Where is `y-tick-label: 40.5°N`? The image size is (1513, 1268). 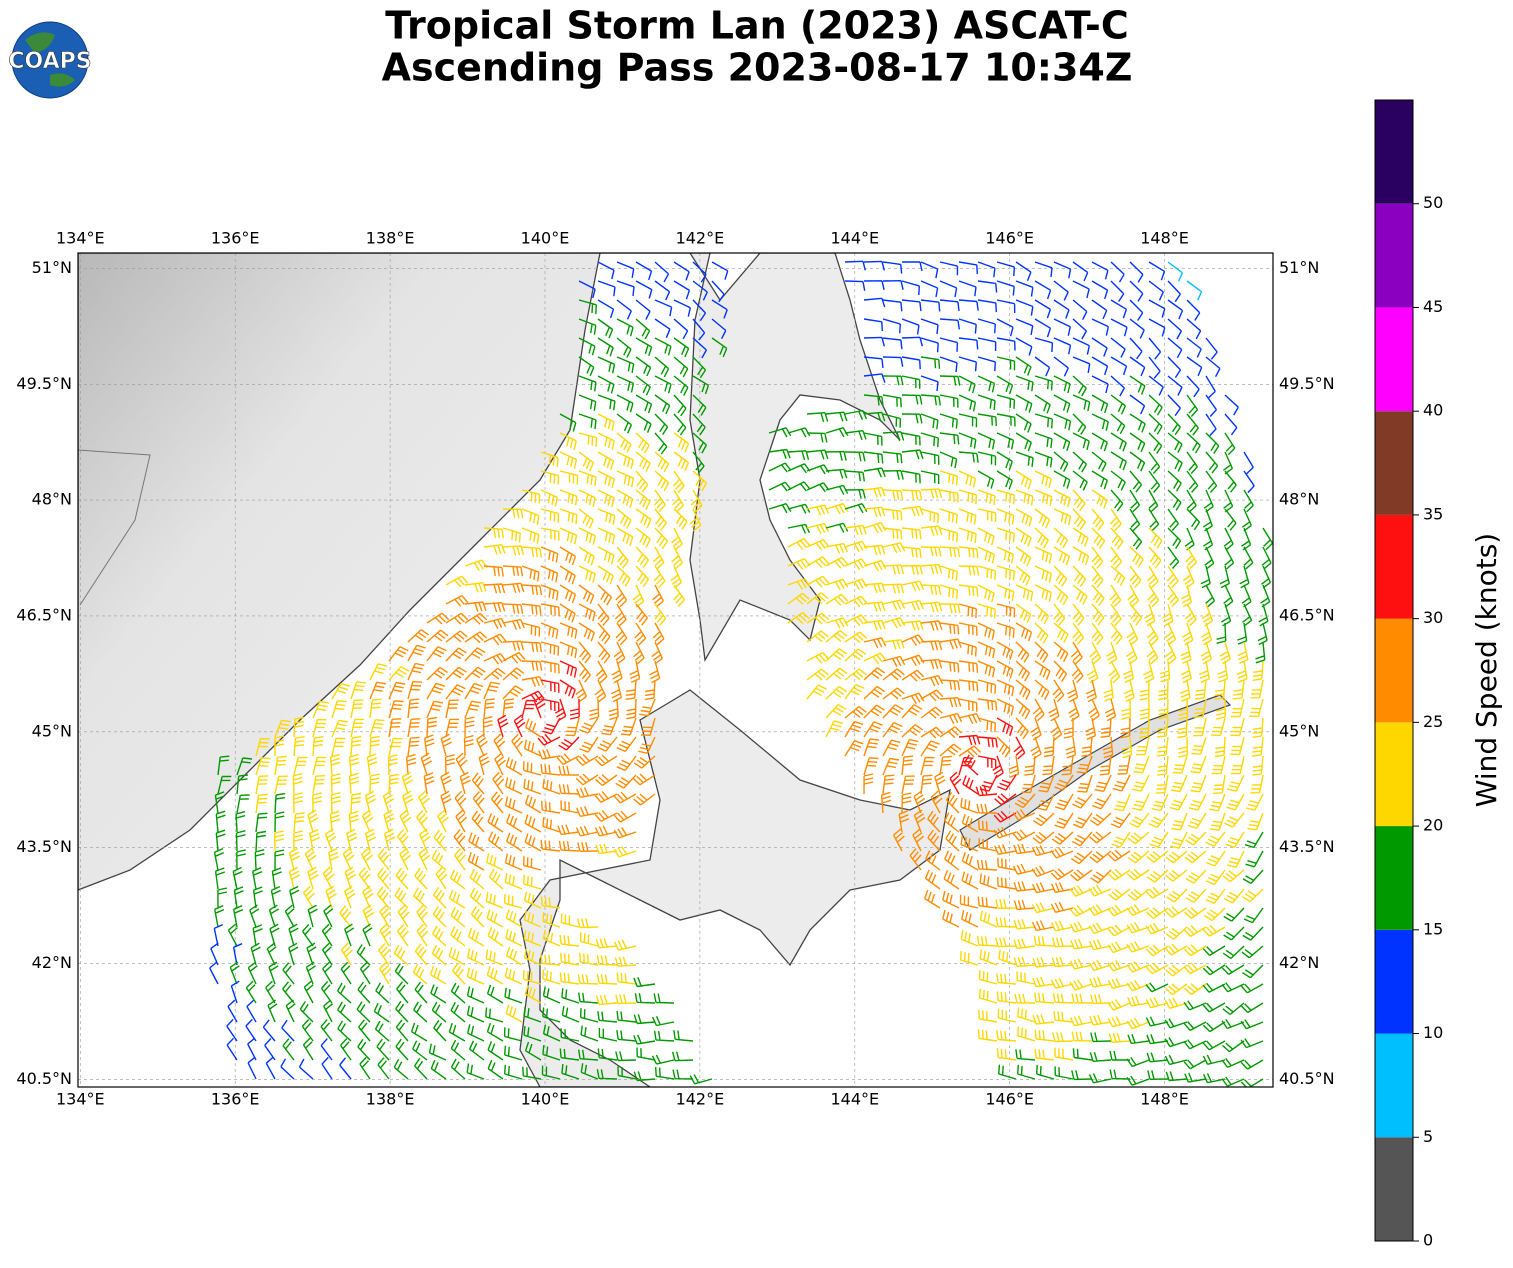 y-tick-label: 40.5°N is located at coordinates (44, 1078).